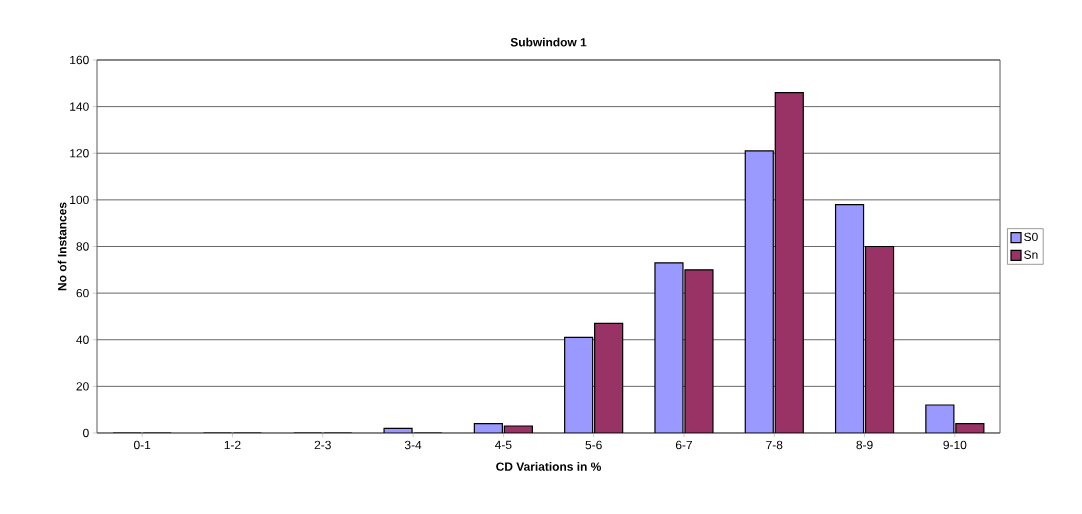 Image resolution: width=1082 pixels, height=514 pixels. What do you see at coordinates (322, 445) in the screenshot?
I see `x-tick-label: 2-3` at bounding box center [322, 445].